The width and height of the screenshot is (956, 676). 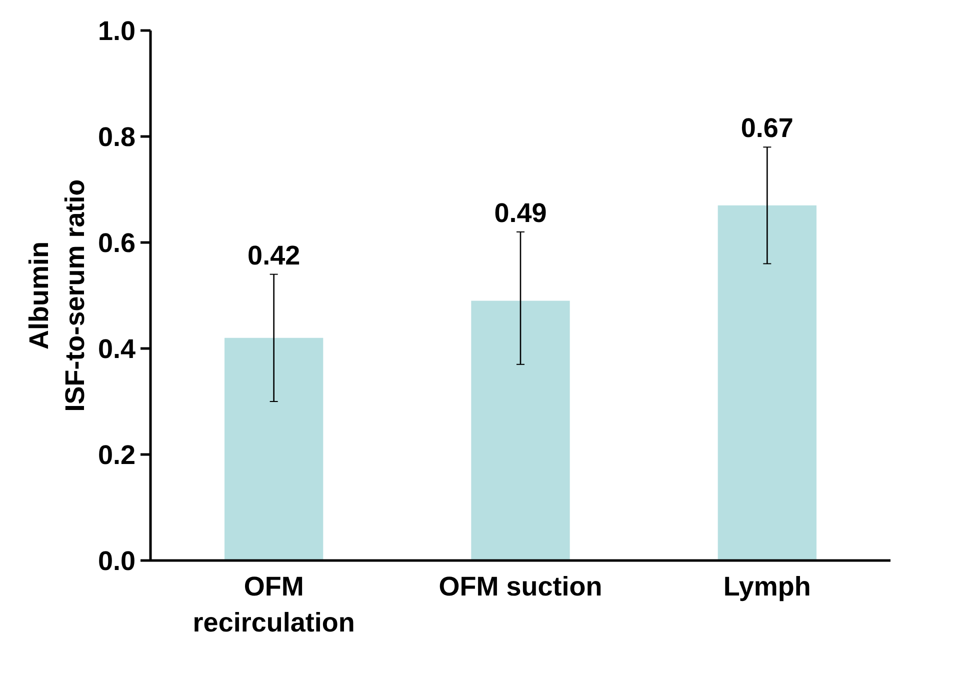 What do you see at coordinates (274, 255) in the screenshot?
I see `data-label: 0.42` at bounding box center [274, 255].